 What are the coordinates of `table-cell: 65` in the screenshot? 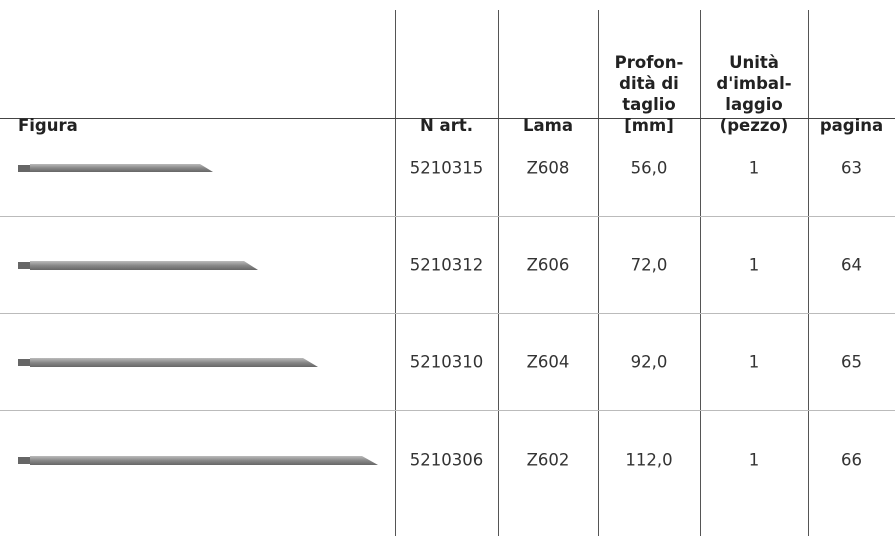 It's located at (851, 362).